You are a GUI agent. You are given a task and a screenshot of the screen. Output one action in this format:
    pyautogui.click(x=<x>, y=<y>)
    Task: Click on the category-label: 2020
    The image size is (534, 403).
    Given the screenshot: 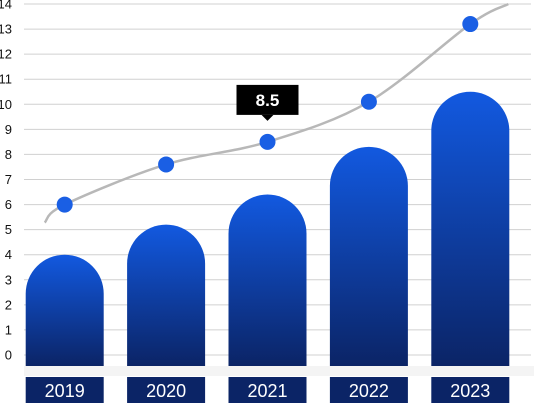 What is the action you would take?
    pyautogui.click(x=166, y=391)
    